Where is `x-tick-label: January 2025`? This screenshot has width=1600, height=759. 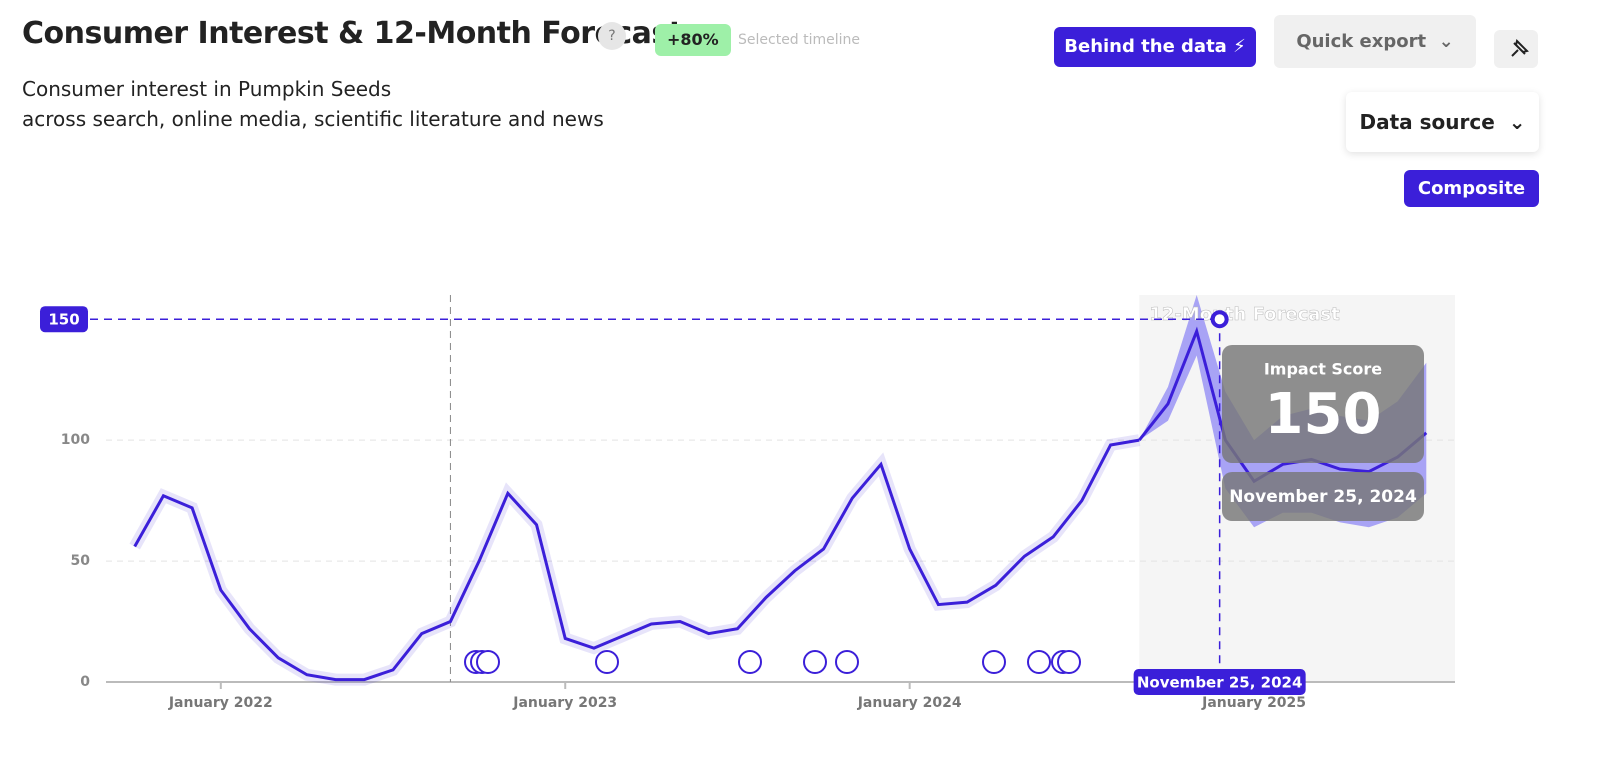
x-tick-label: January 2025 is located at coordinates (1253, 703).